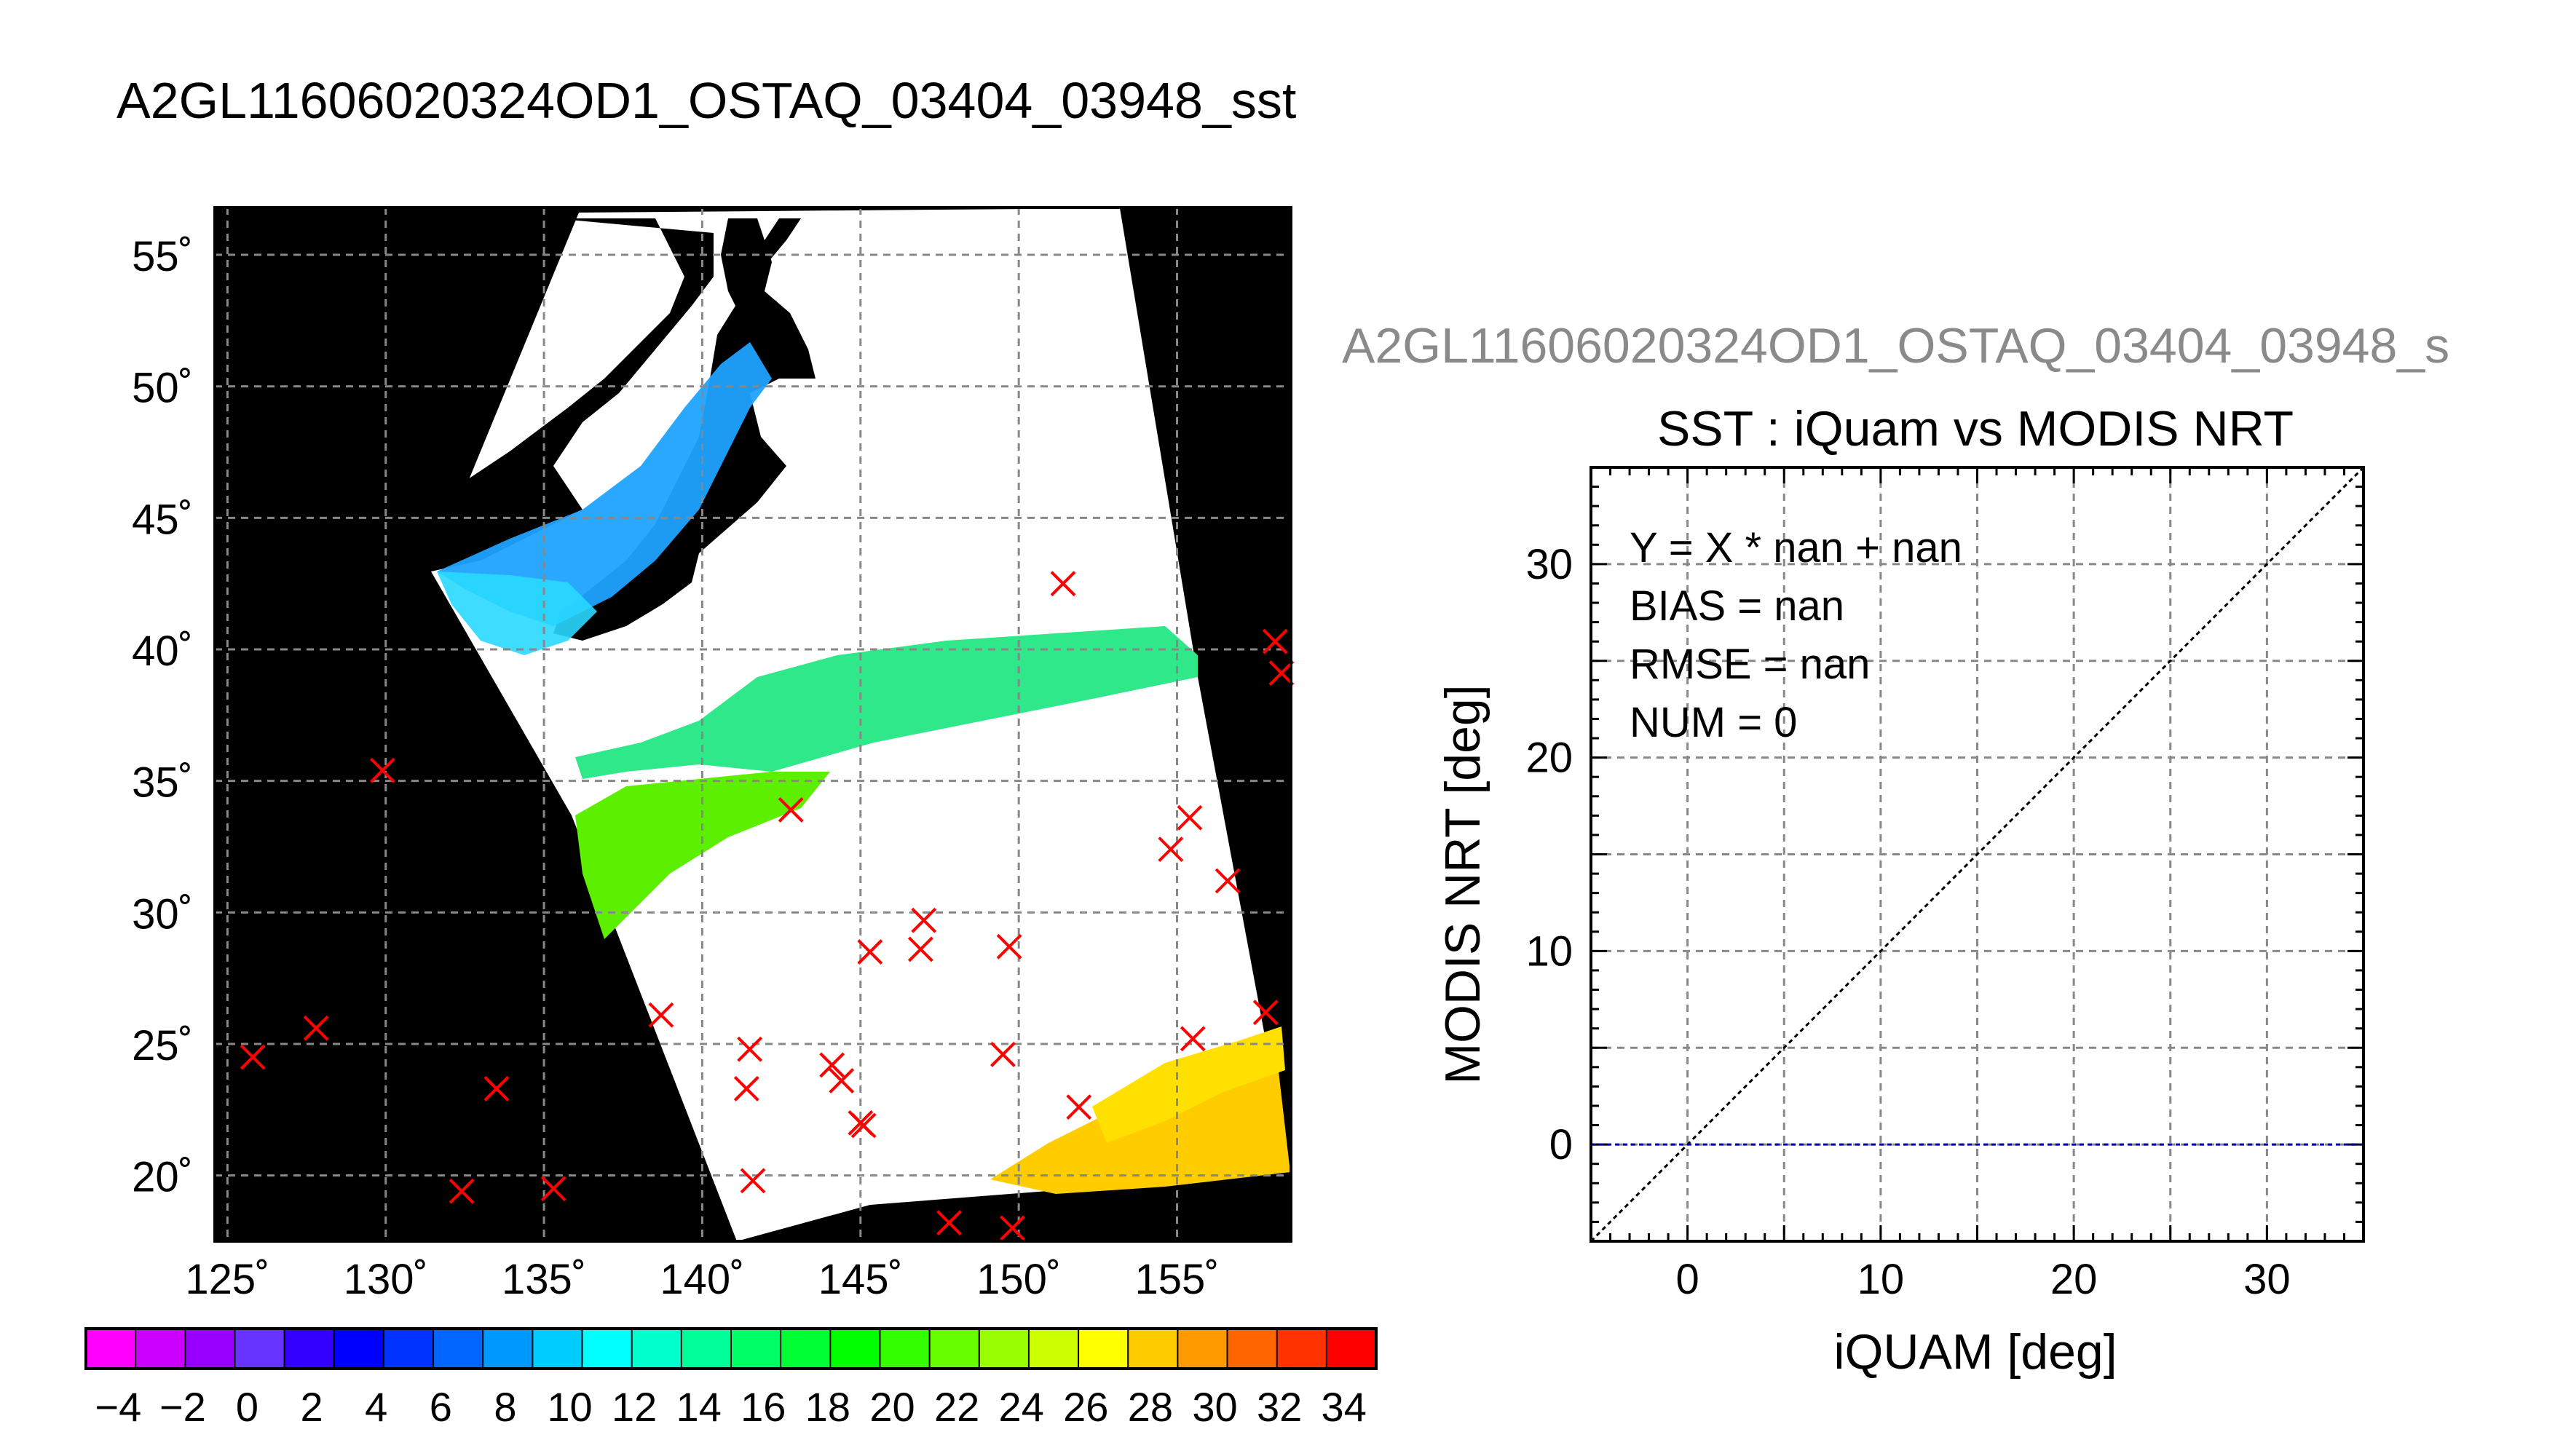 The width and height of the screenshot is (2555, 1456). Describe the element at coordinates (1344, 1407) in the screenshot. I see `colorbar-tick-label: 34` at that location.